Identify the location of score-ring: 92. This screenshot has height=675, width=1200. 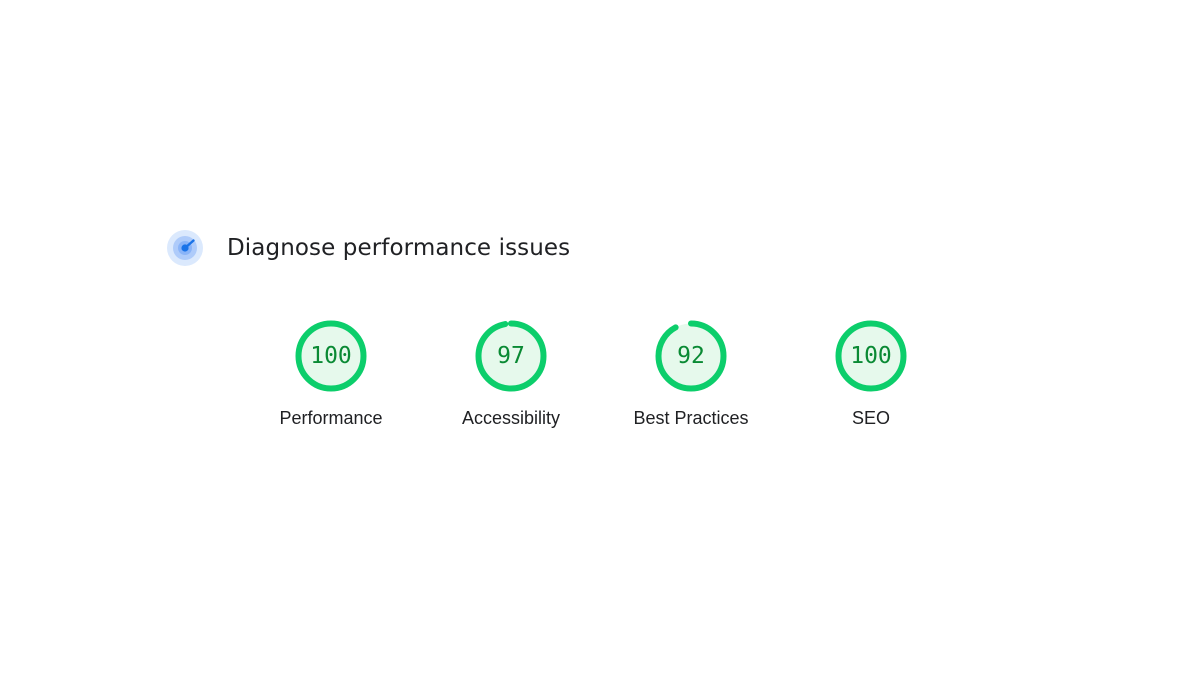
(691, 356).